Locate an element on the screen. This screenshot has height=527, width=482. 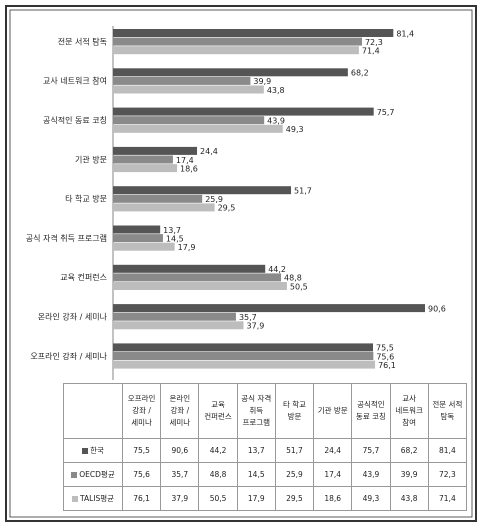
table-cell: 35,7 is located at coordinates (180, 474).